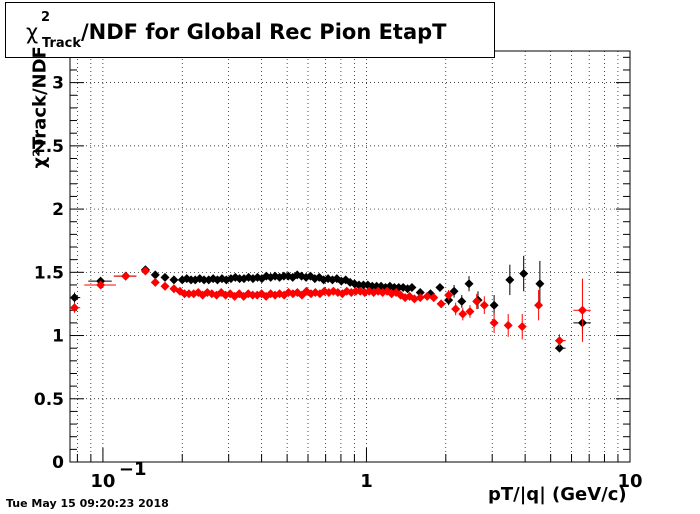  What do you see at coordinates (87, 503) in the screenshot?
I see `timestamp: Tue May 15 09:20:23 2018` at bounding box center [87, 503].